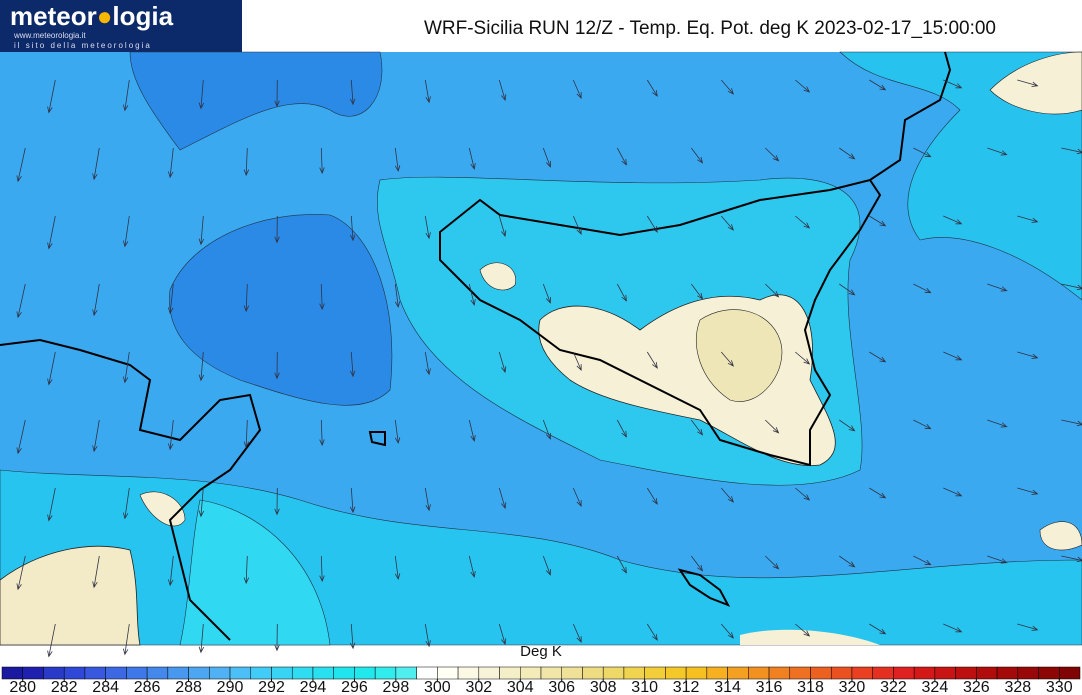 Image resolution: width=1082 pixels, height=695 pixels. I want to click on colorbar-tick-label: 306, so click(561, 687).